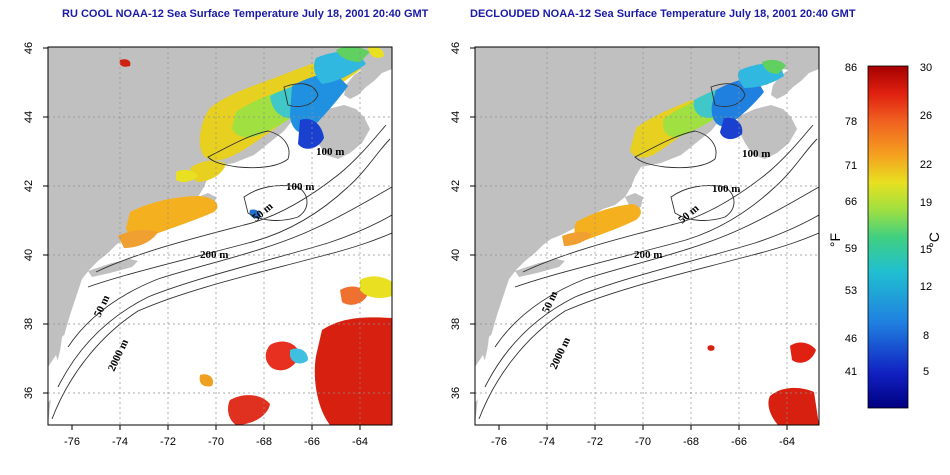 The image size is (950, 475). Describe the element at coordinates (851, 339) in the screenshot. I see `fahrenheit-tick: 46` at that location.